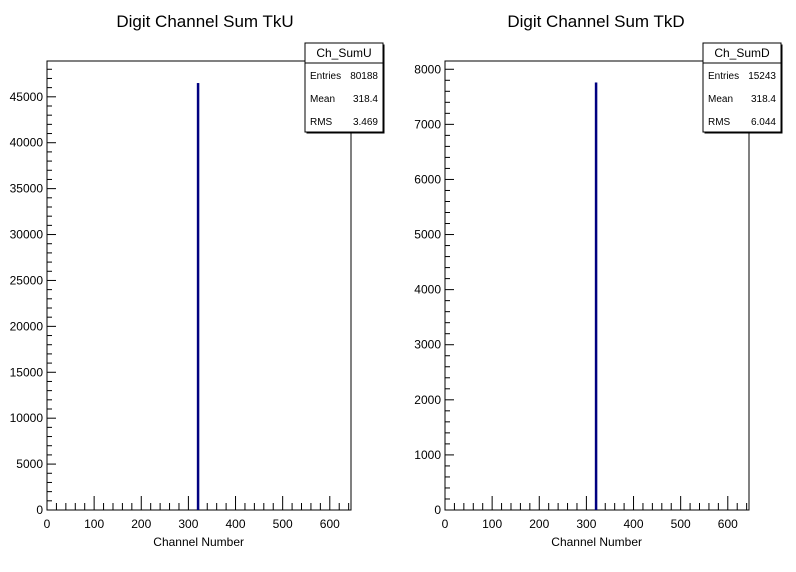 The width and height of the screenshot is (796, 572). I want to click on y-tick-label: 10000, so click(27, 418).